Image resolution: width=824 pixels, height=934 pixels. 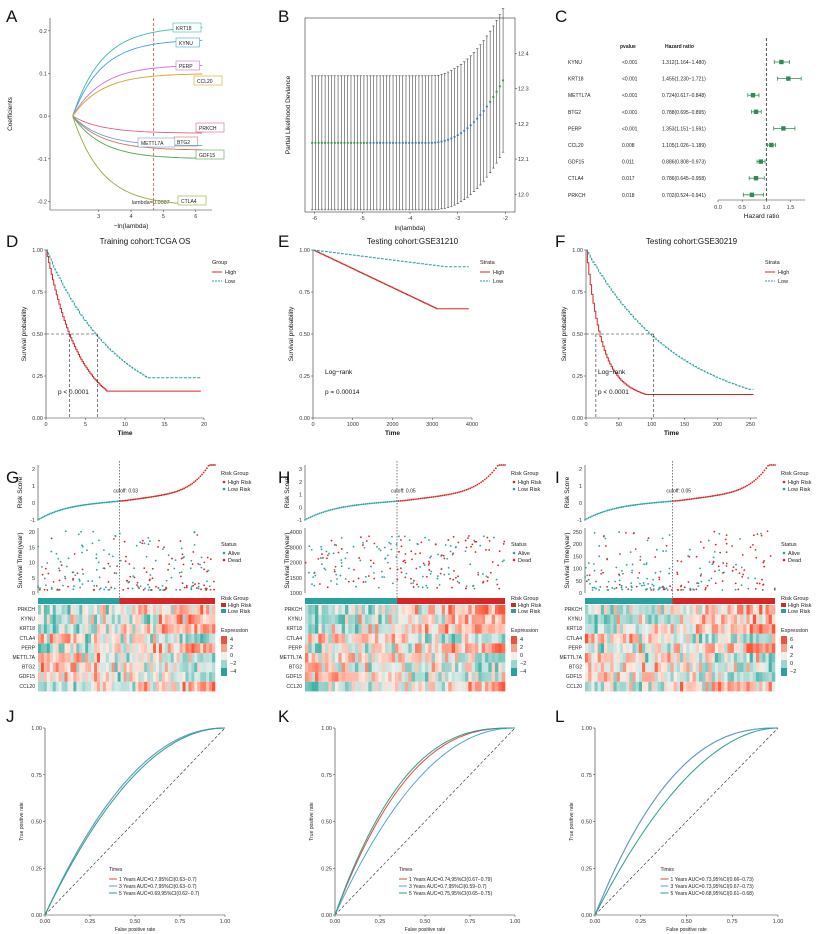 What do you see at coordinates (224, 664) in the screenshot?
I see `expr-swatch` at bounding box center [224, 664].